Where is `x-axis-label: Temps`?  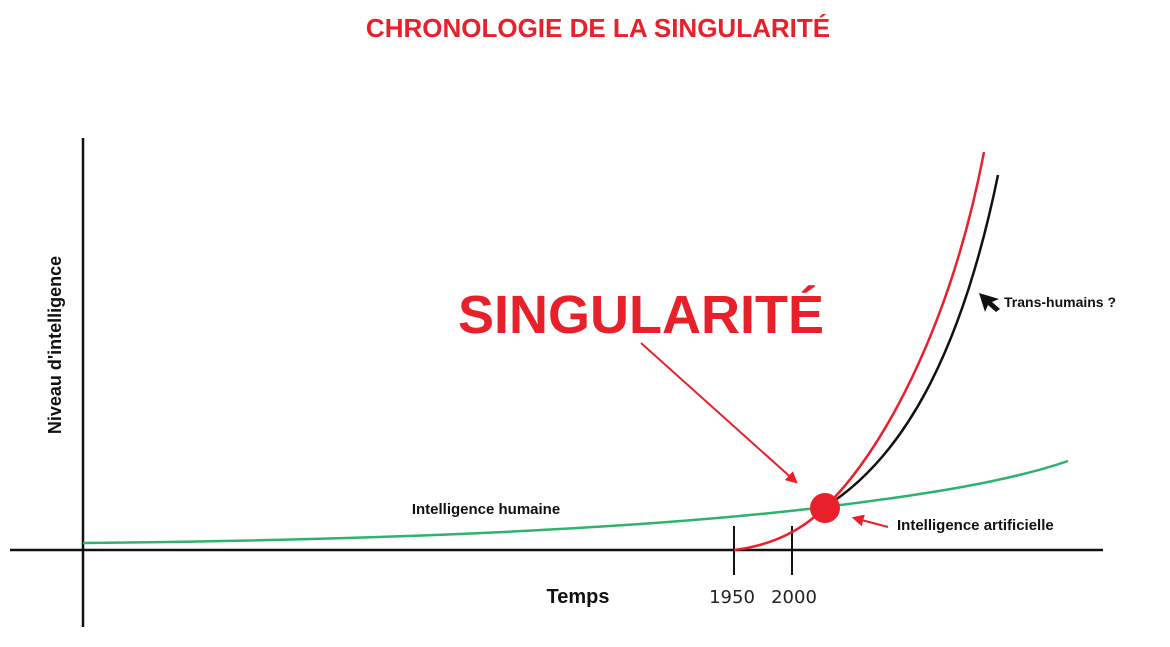
x-axis-label: Temps is located at coordinates (578, 597).